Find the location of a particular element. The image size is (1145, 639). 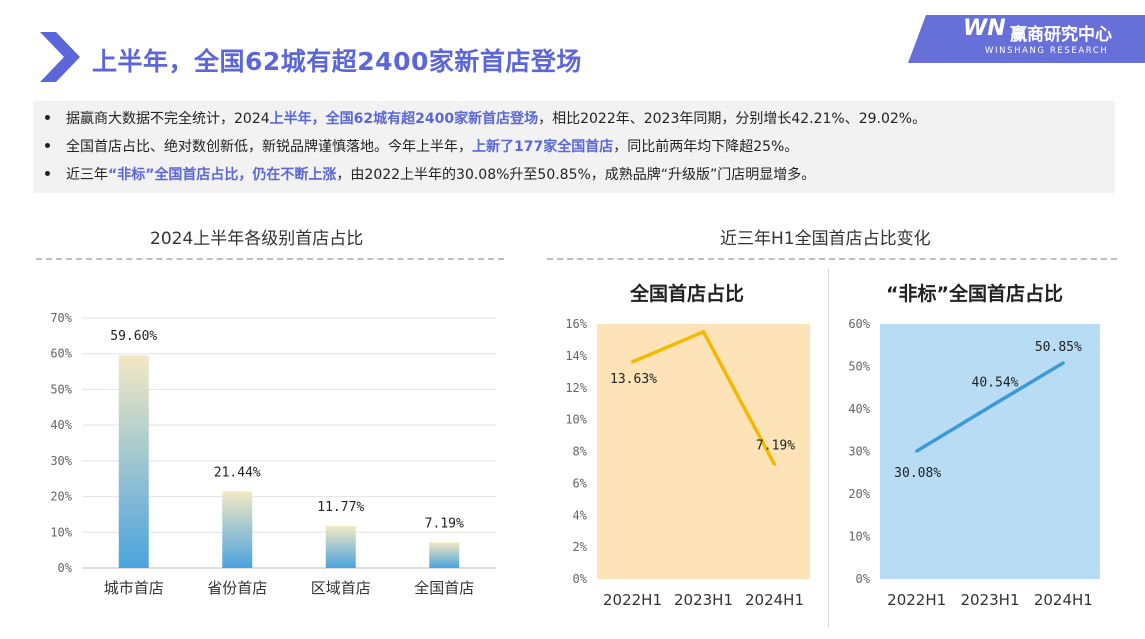

brand-banner is located at coordinates (1026, 39).